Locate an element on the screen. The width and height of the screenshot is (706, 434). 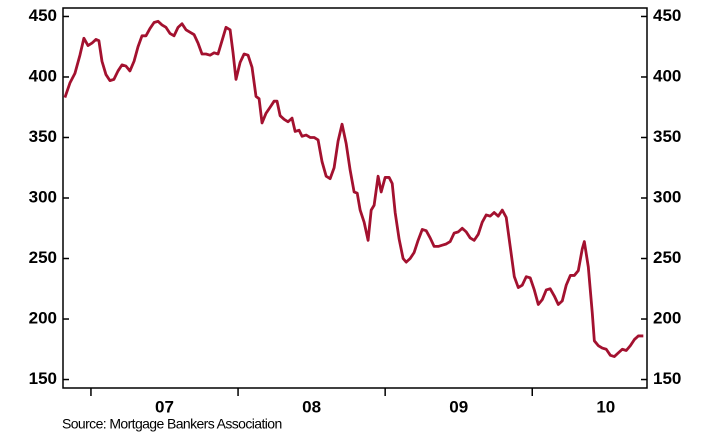
y2-tick-label: 400 is located at coordinates (667, 75).